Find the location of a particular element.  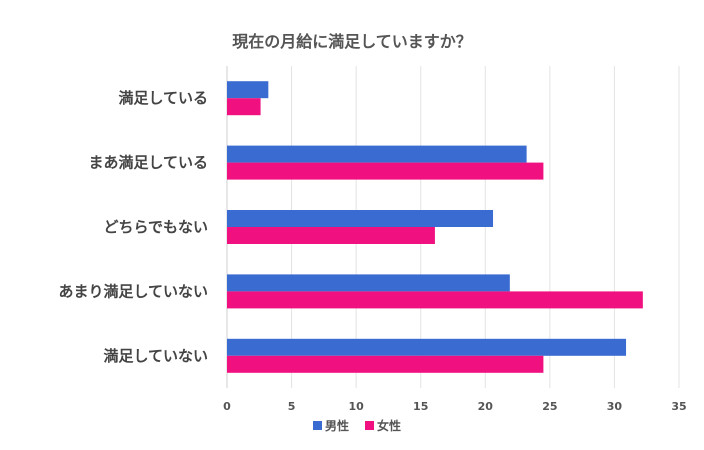

category-label: まあ満足している is located at coordinates (148, 163).